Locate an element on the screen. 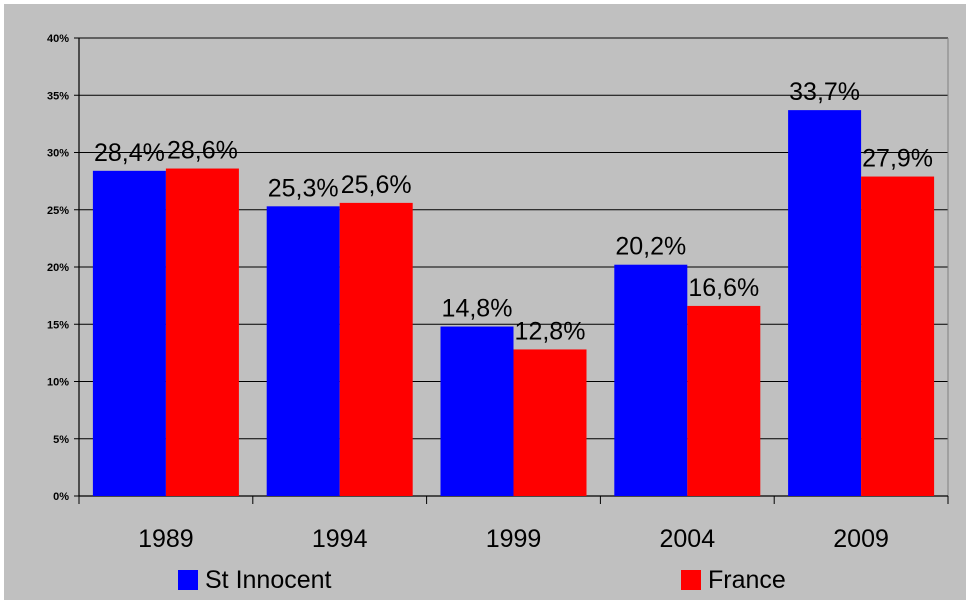  legend-item-france: France is located at coordinates (733, 580).